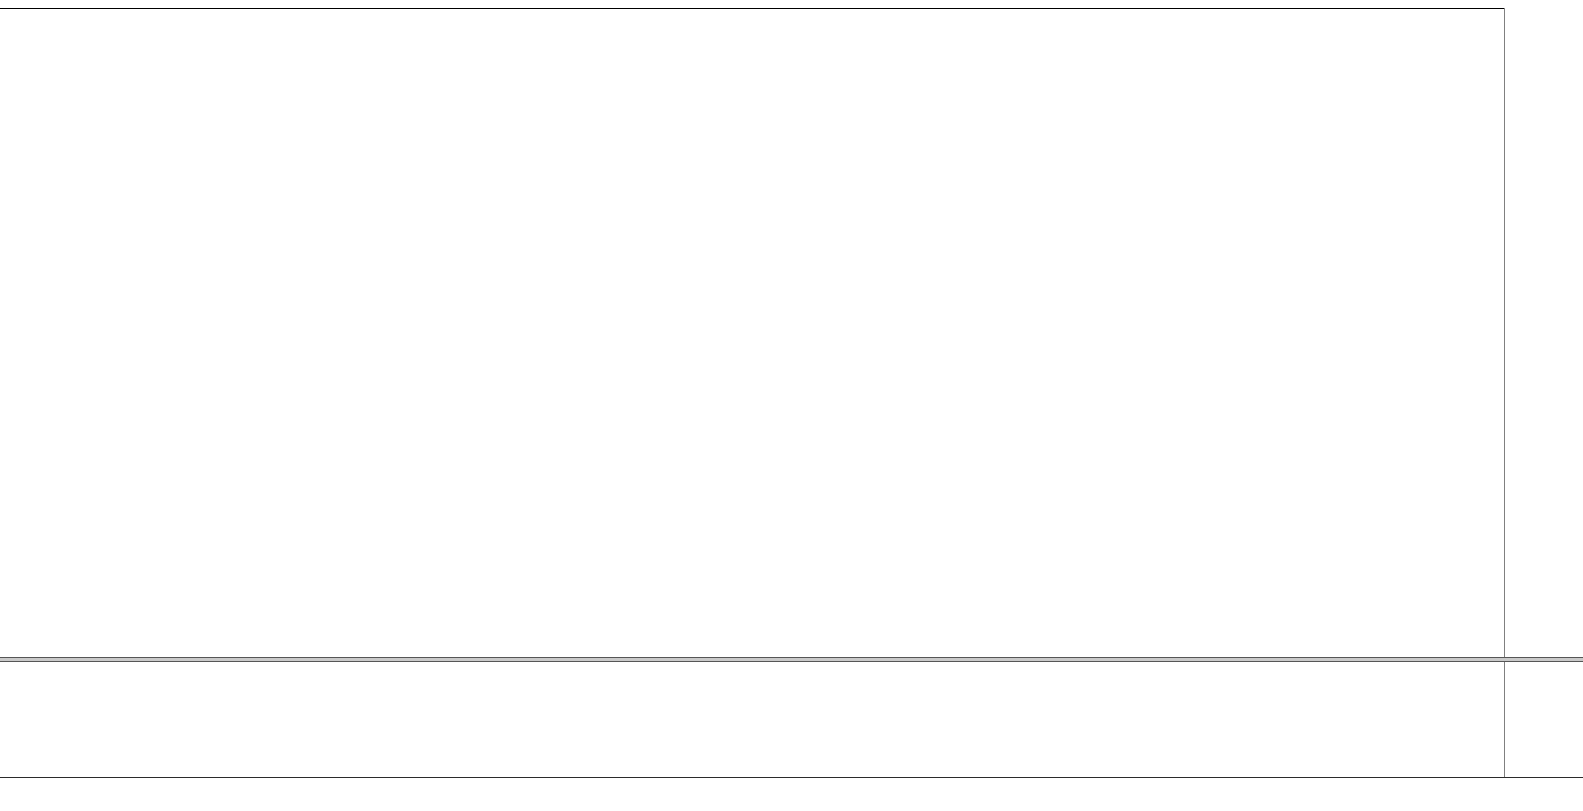 Image resolution: width=1583 pixels, height=811 pixels. I want to click on macd-chart-canvas, so click(752, 719).